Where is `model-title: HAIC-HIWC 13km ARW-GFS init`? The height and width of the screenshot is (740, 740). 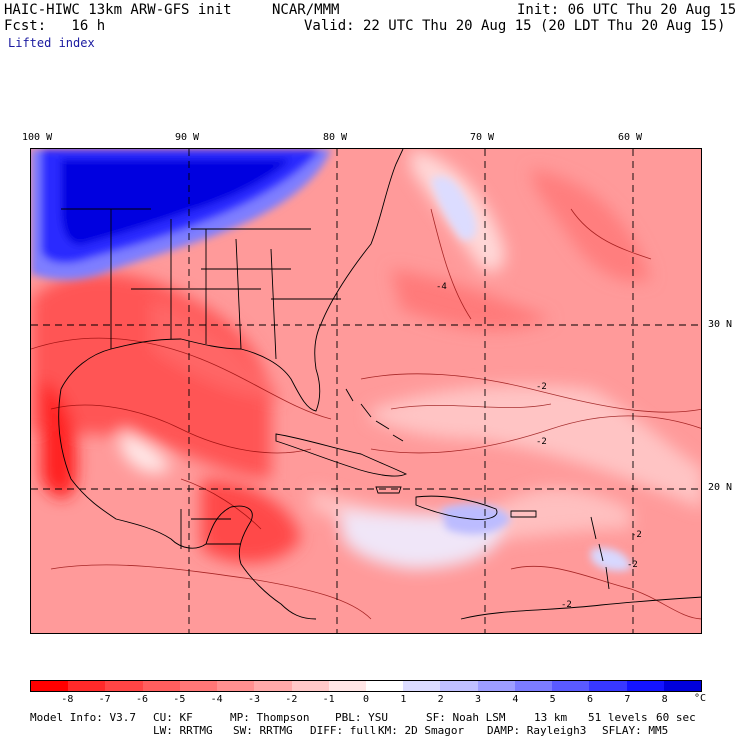
model-title: HAIC-HIWC 13km ARW-GFS init is located at coordinates (118, 10).